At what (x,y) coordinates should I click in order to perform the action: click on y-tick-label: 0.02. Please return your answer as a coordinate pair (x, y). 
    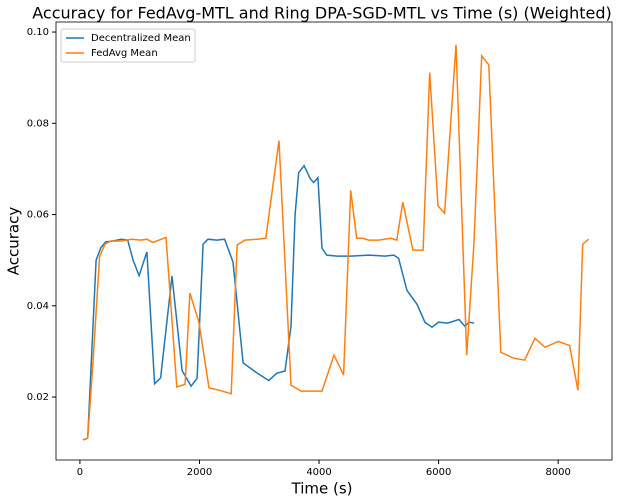
    Looking at the image, I should click on (38, 397).